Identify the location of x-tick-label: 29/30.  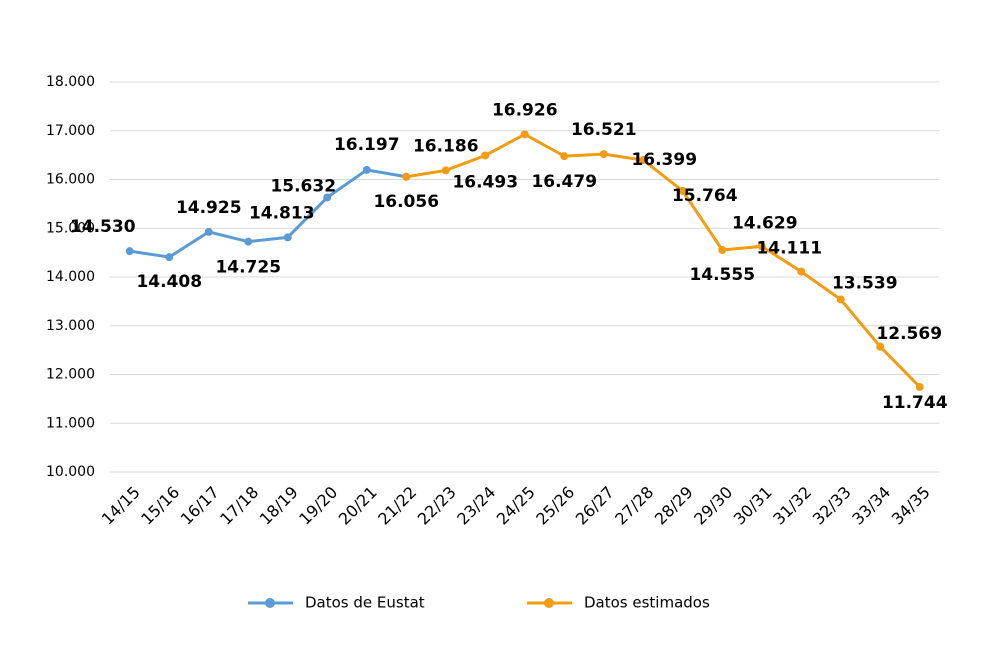
(713, 506).